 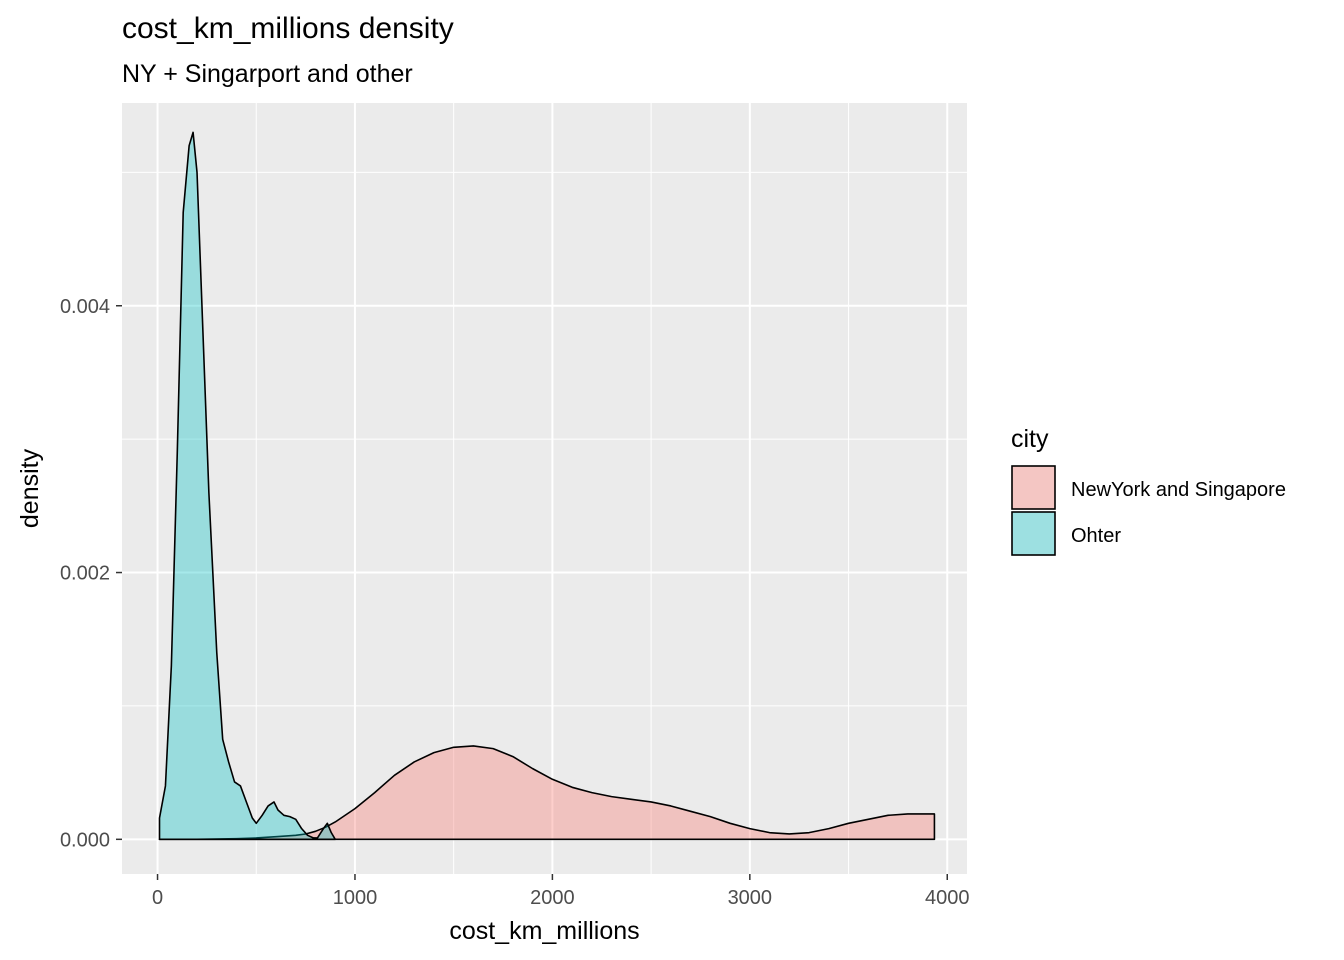 What do you see at coordinates (1096, 536) in the screenshot?
I see `legend-label-1: Ohter` at bounding box center [1096, 536].